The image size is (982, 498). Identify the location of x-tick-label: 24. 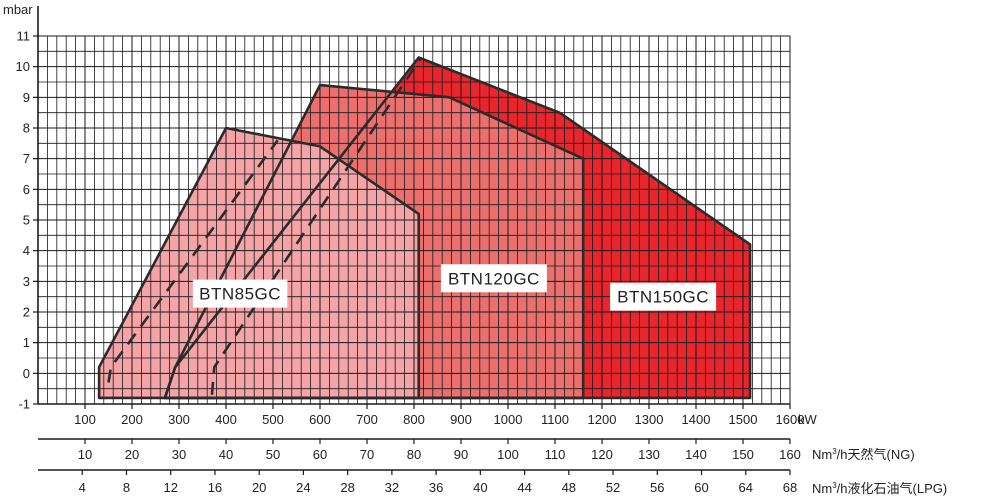
(303, 487).